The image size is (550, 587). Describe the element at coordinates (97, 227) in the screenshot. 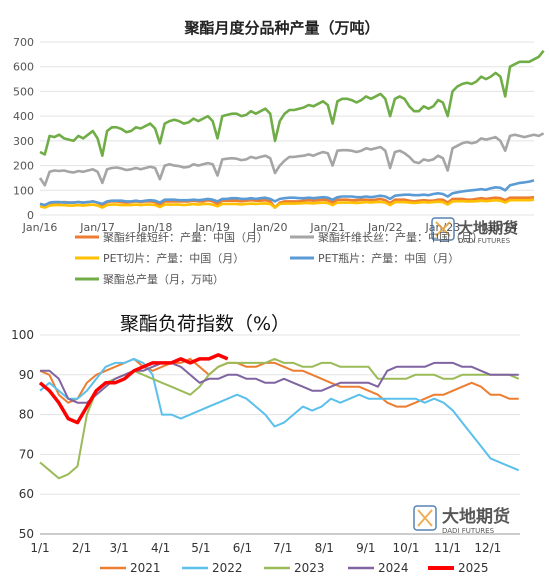

I see `x-tick-label: Jan/17` at that location.